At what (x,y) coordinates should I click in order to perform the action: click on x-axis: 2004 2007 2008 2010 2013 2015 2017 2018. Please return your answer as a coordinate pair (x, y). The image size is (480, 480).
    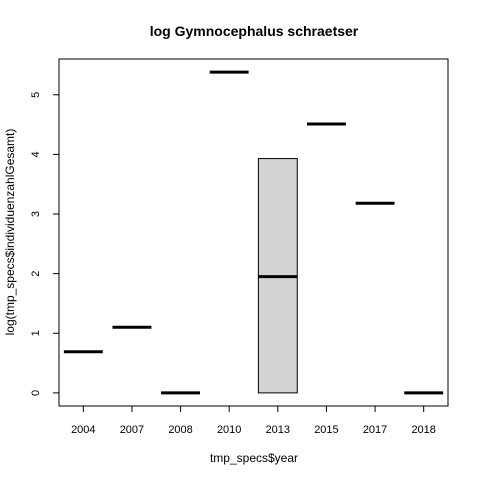
    Looking at the image, I should click on (253, 420).